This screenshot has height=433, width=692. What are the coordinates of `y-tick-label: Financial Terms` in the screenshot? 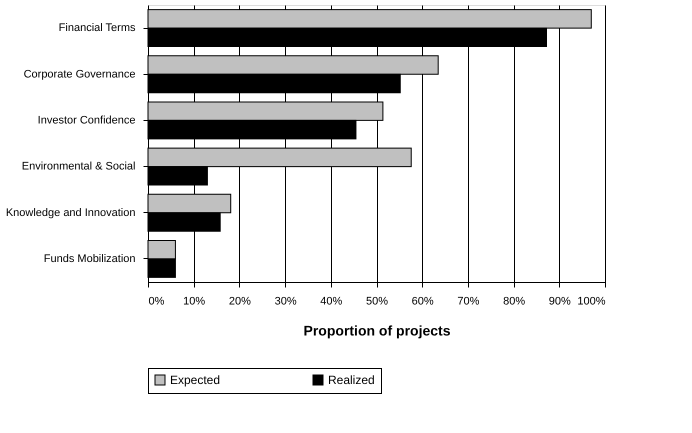 It's located at (97, 28).